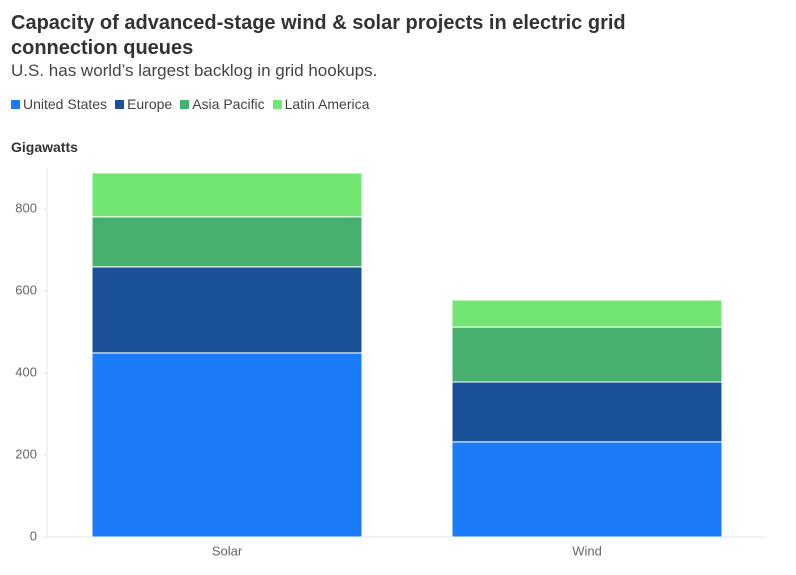 The height and width of the screenshot is (575, 796). I want to click on legend-item: Latin America, so click(321, 104).